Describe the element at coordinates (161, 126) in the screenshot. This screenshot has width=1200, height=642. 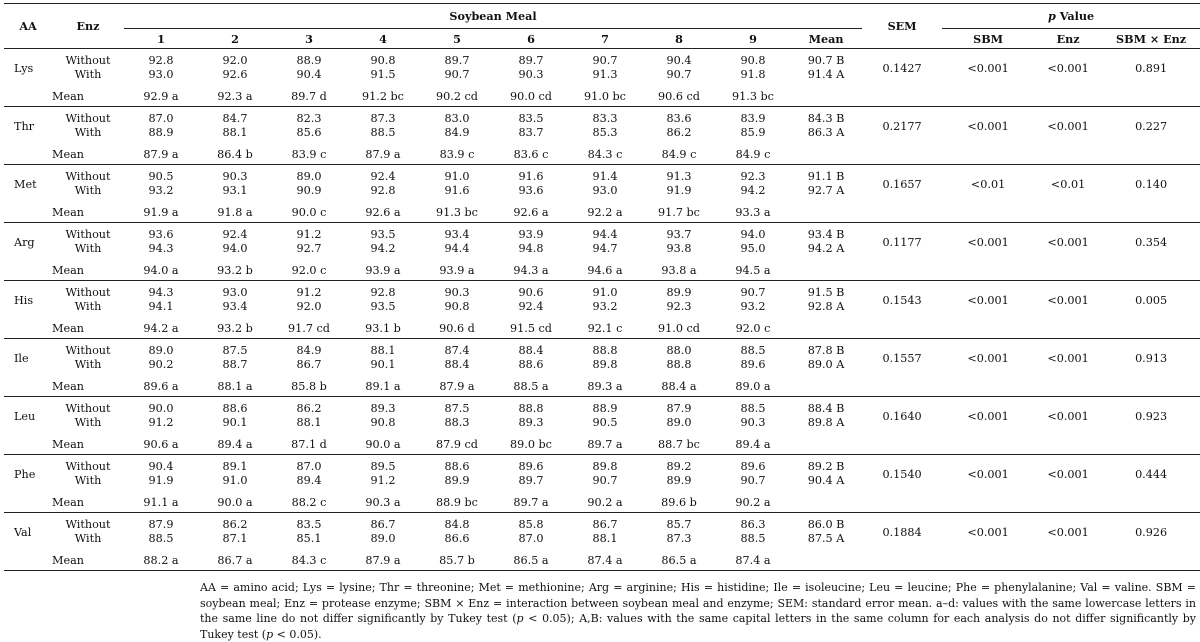
I see `value-cell: 87.0 88.9` at that location.